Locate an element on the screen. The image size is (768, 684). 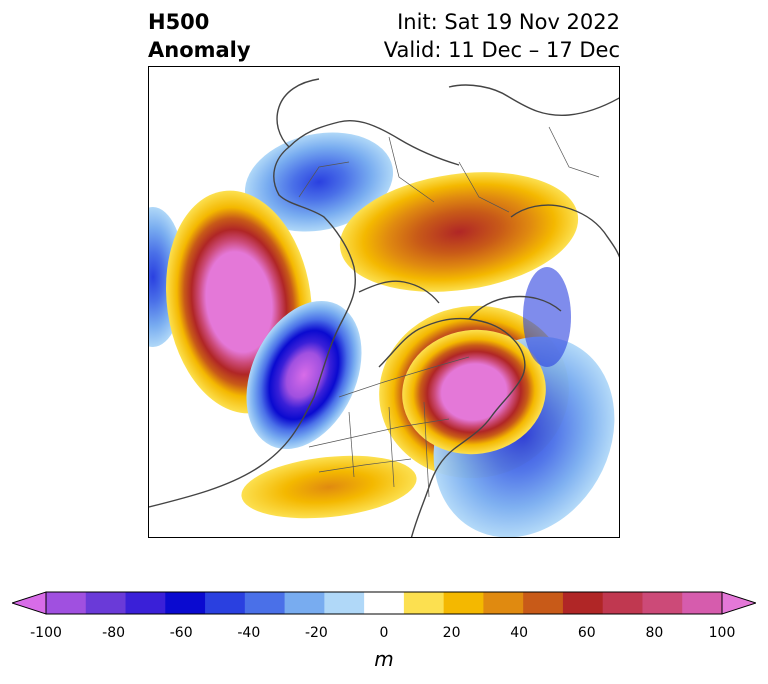
colorbar-tick-label: 100 is located at coordinates (722, 633).